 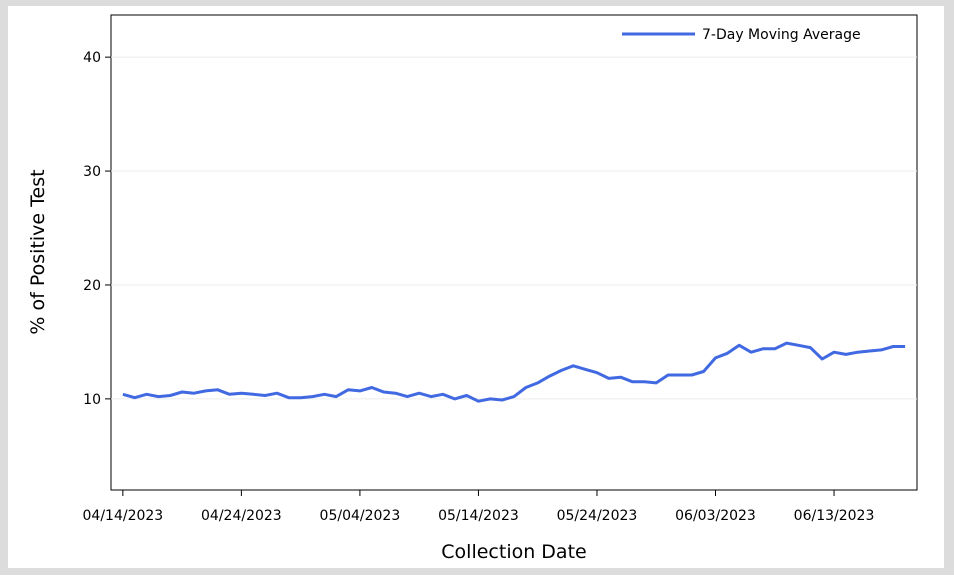 What do you see at coordinates (478, 516) in the screenshot?
I see `x-tick-label: 05/14/2023` at bounding box center [478, 516].